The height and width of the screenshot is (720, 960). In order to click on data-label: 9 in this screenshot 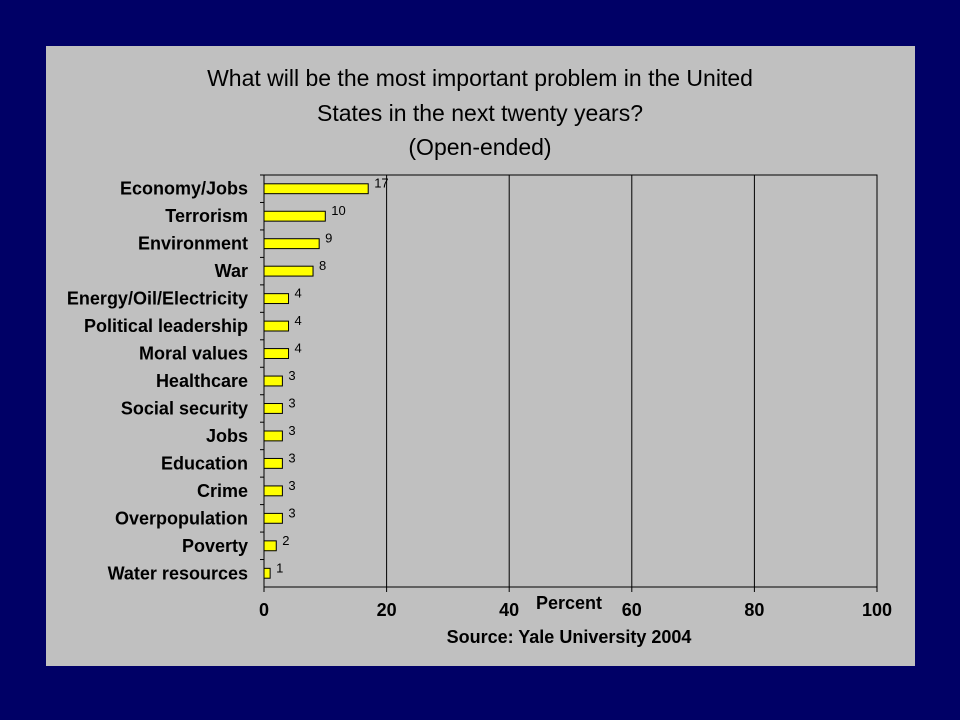, I will do `click(328, 238)`.